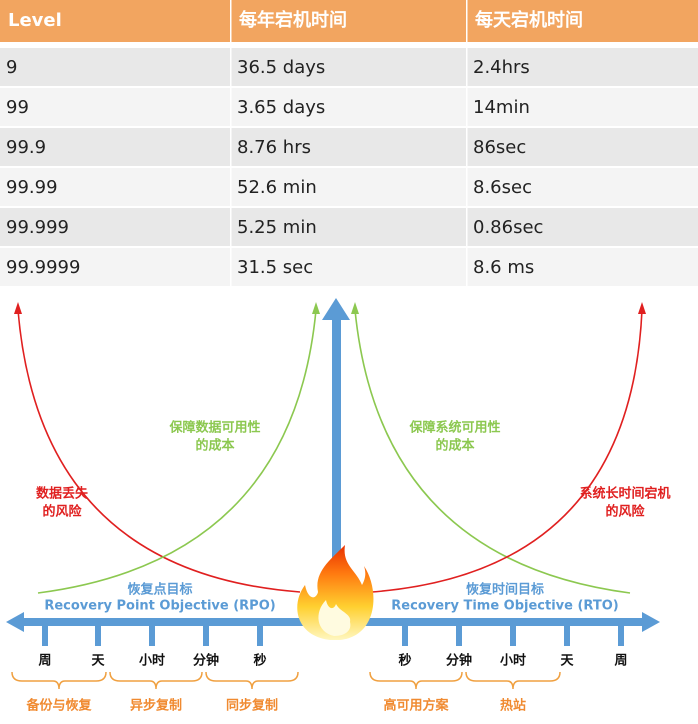 The width and height of the screenshot is (698, 724). What do you see at coordinates (503, 267) in the screenshot?
I see `table-cell: 8.6 ms` at bounding box center [503, 267].